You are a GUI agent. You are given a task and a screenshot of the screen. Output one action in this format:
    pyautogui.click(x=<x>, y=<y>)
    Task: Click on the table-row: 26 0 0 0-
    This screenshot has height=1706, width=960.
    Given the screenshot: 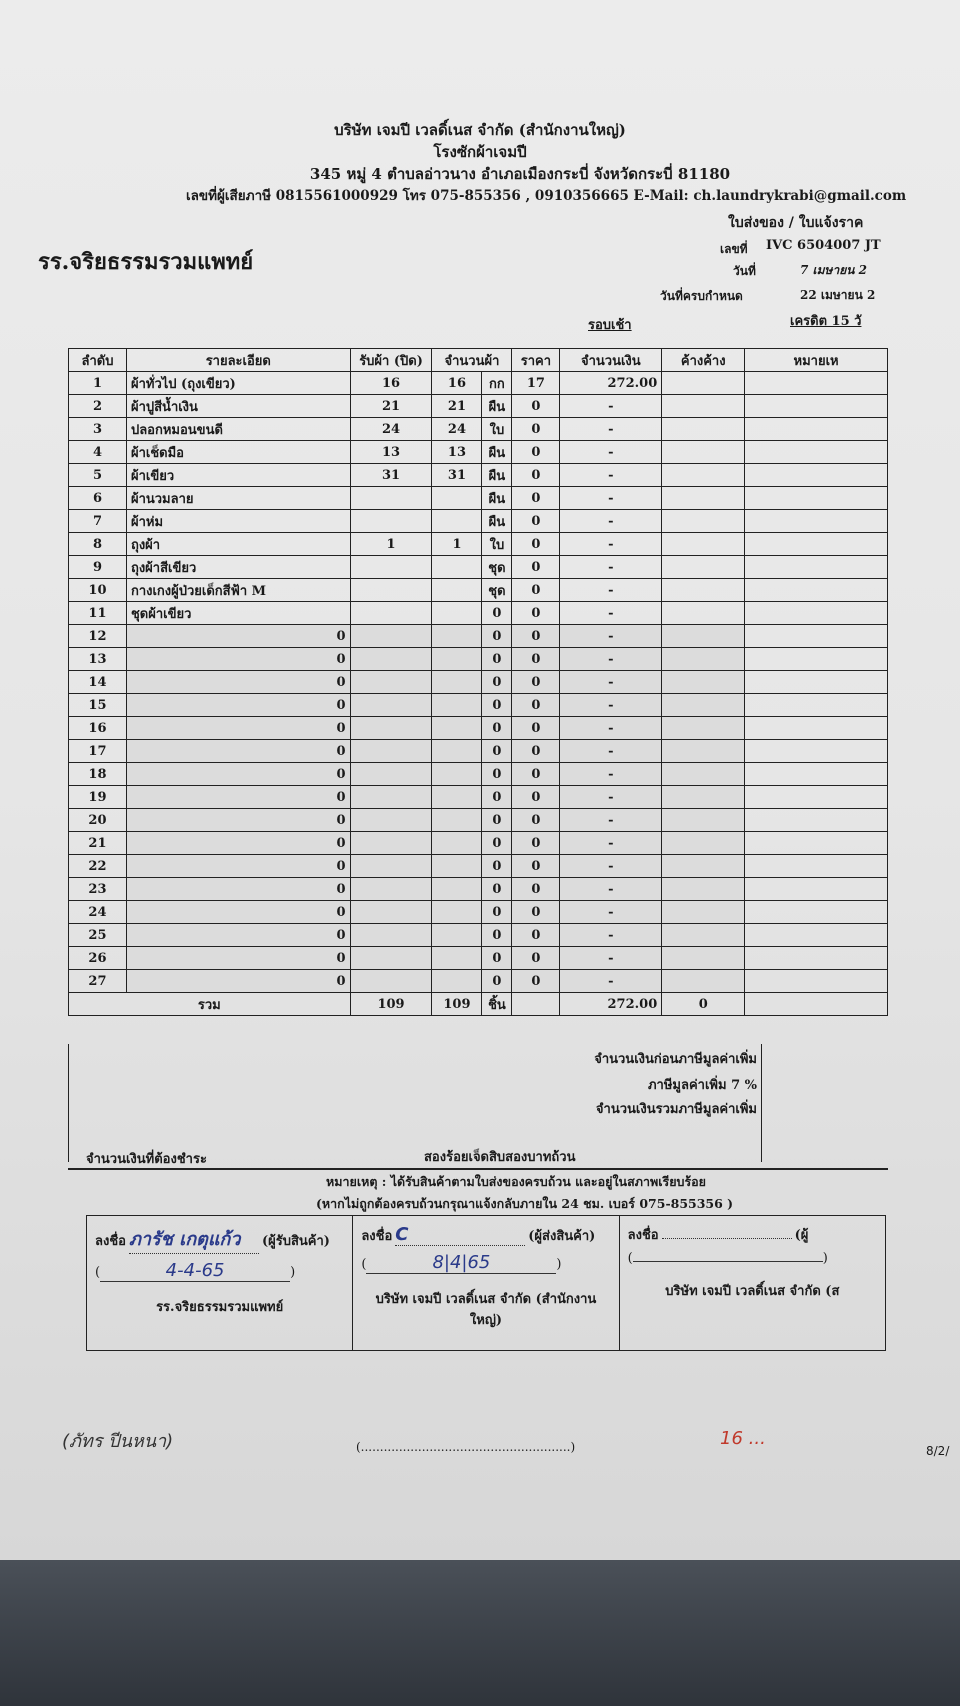 What is the action you would take?
    pyautogui.click(x=478, y=958)
    